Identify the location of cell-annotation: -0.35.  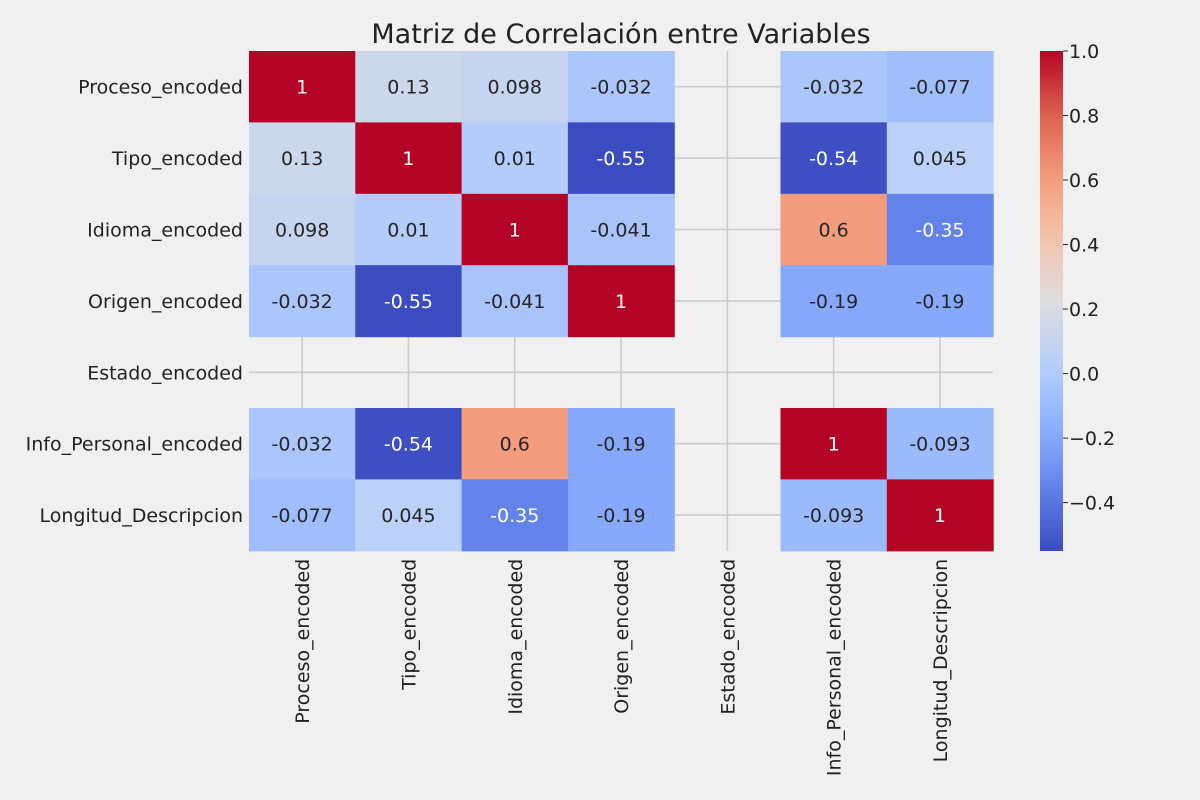
(939, 231).